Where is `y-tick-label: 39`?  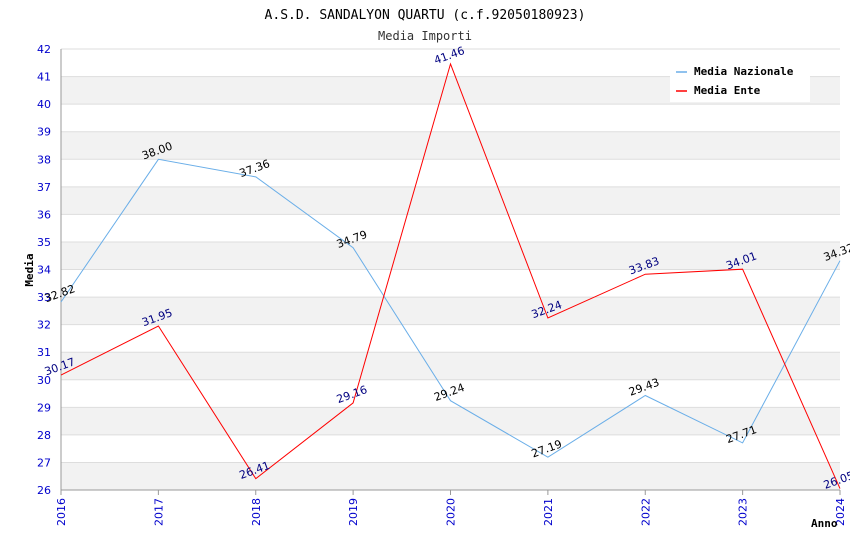
y-tick-label: 39 is located at coordinates (44, 132).